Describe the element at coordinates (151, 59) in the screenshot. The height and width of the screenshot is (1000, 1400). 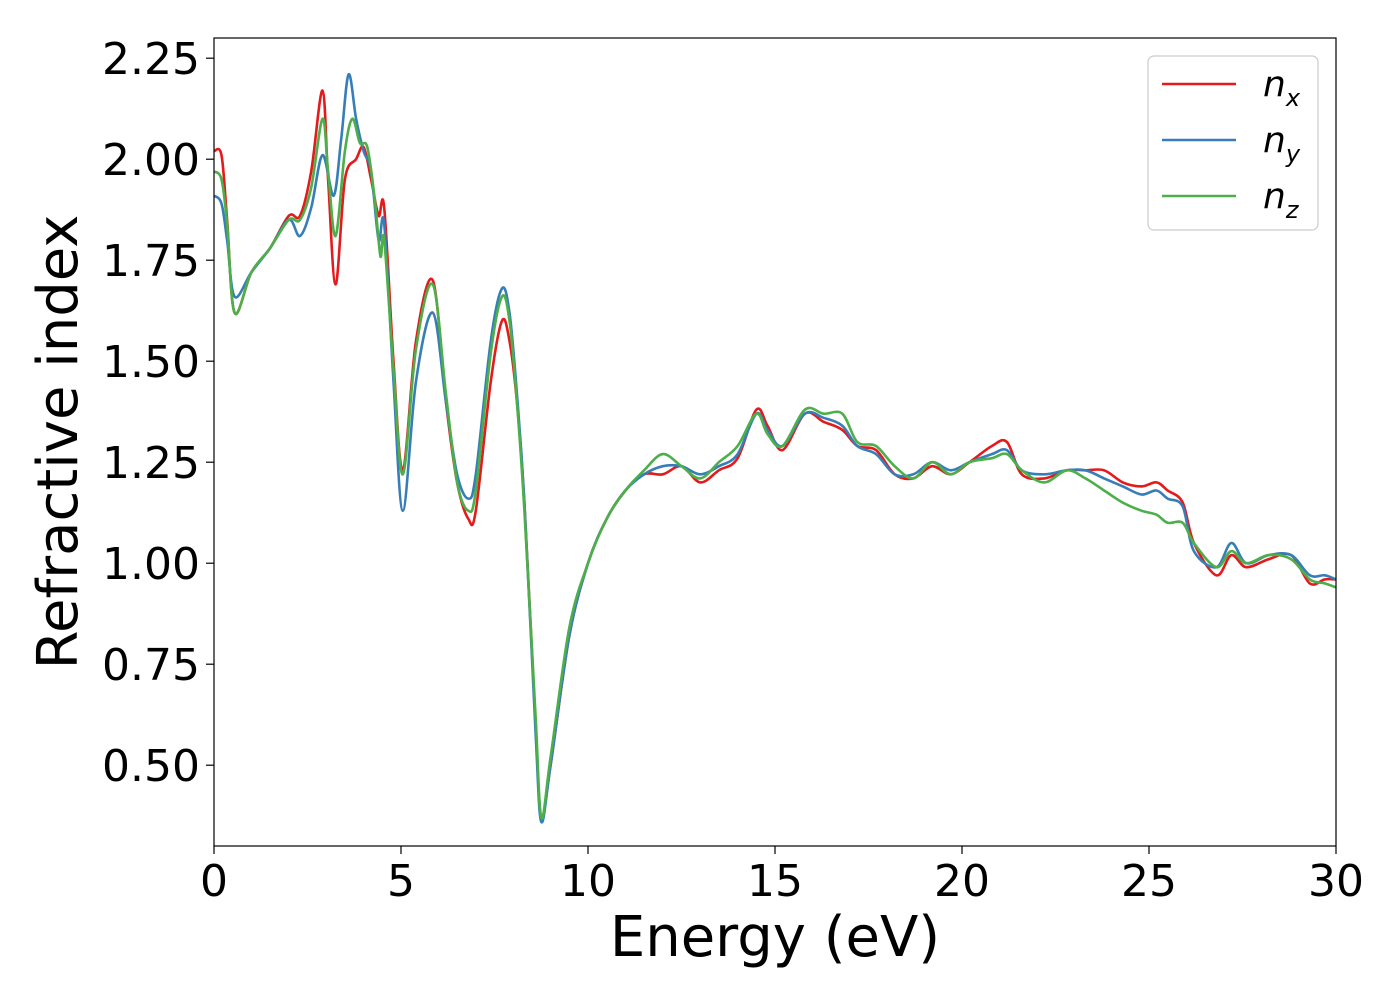
I see `y-tick-label: 2.25` at that location.